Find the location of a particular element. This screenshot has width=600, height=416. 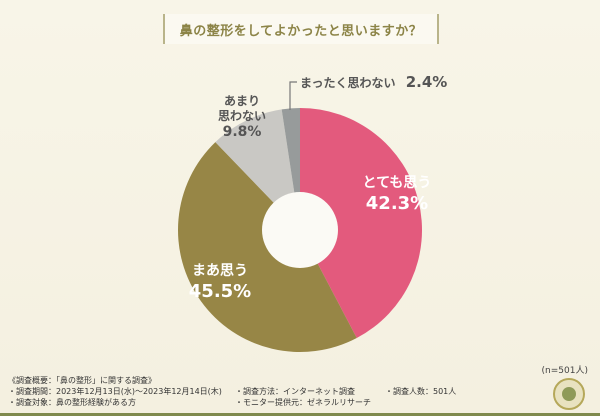

slice-notmuch-pct: 9.8% is located at coordinates (242, 132).